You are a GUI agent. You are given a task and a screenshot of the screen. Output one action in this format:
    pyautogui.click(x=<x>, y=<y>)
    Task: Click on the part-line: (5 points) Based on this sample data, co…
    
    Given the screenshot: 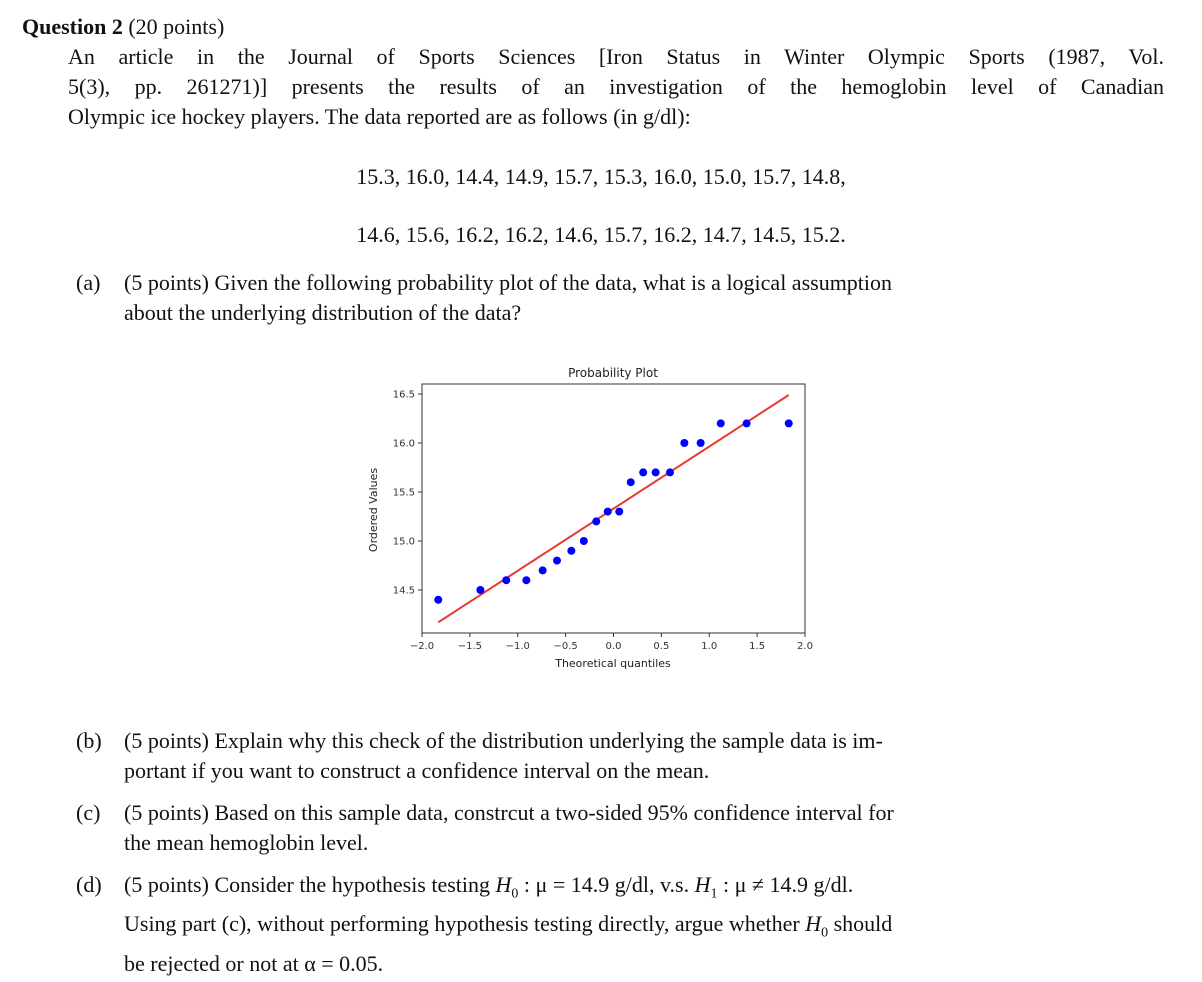 What is the action you would take?
    pyautogui.click(x=509, y=812)
    